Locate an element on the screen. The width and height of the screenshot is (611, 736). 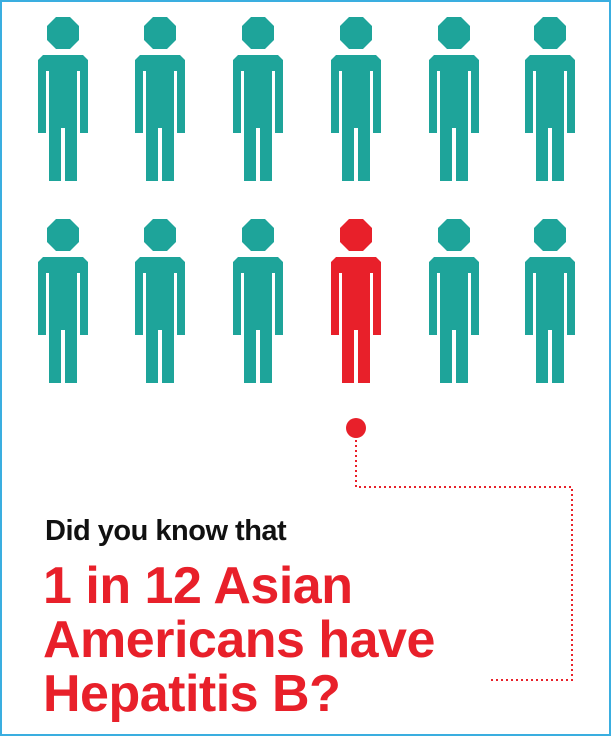
pointer-dot is located at coordinates (356, 428).